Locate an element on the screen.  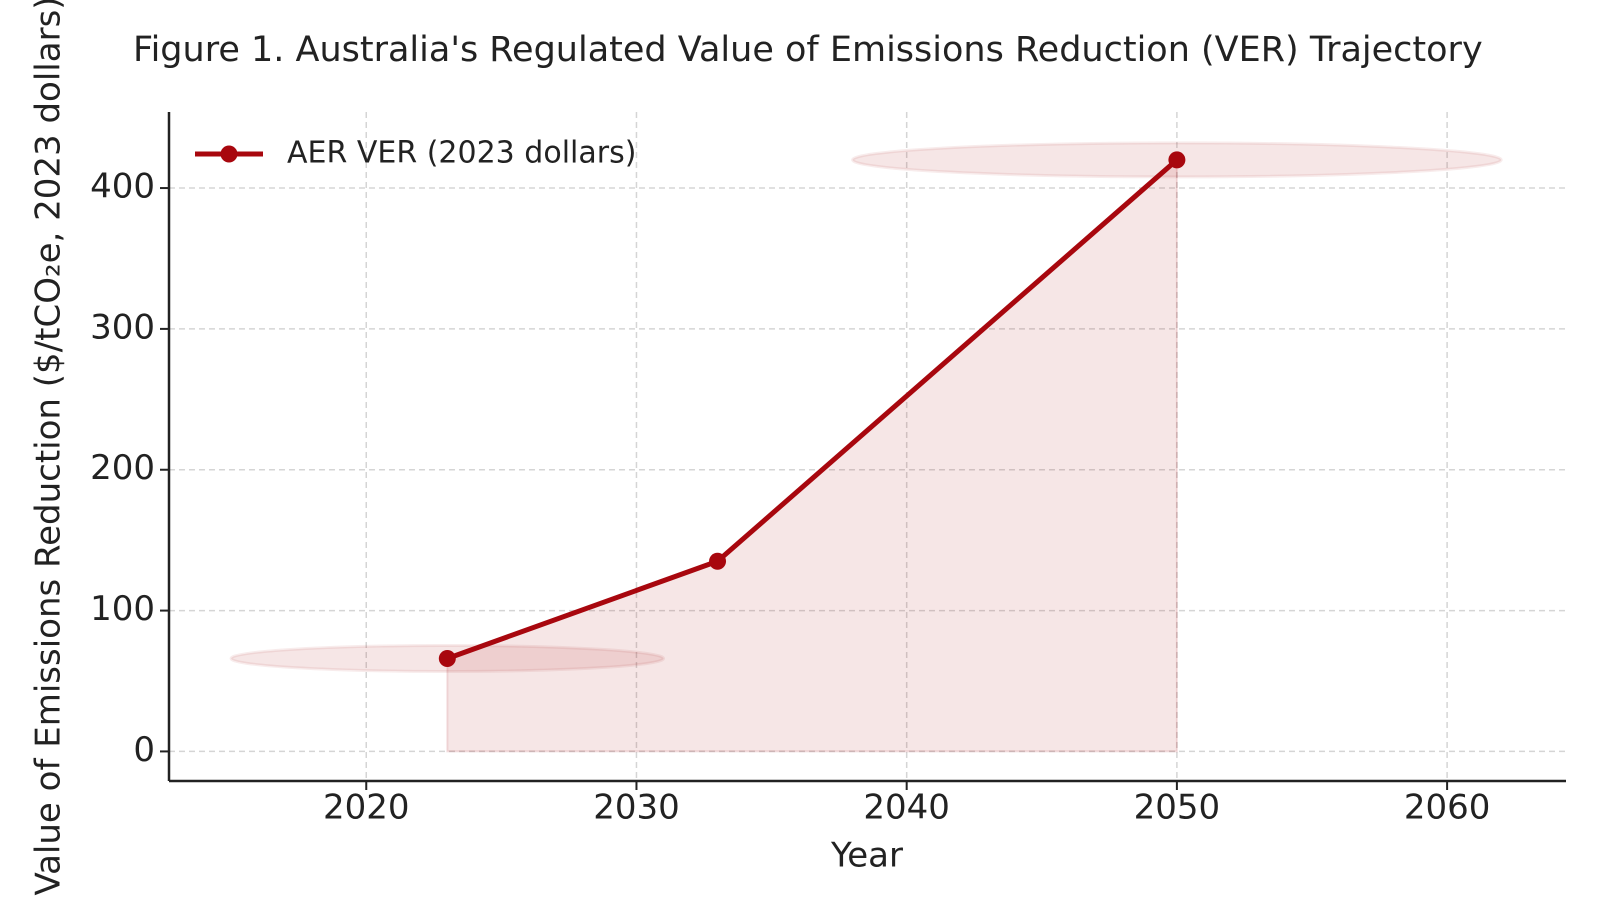
x-tick-label: 2020 is located at coordinates (366, 808).